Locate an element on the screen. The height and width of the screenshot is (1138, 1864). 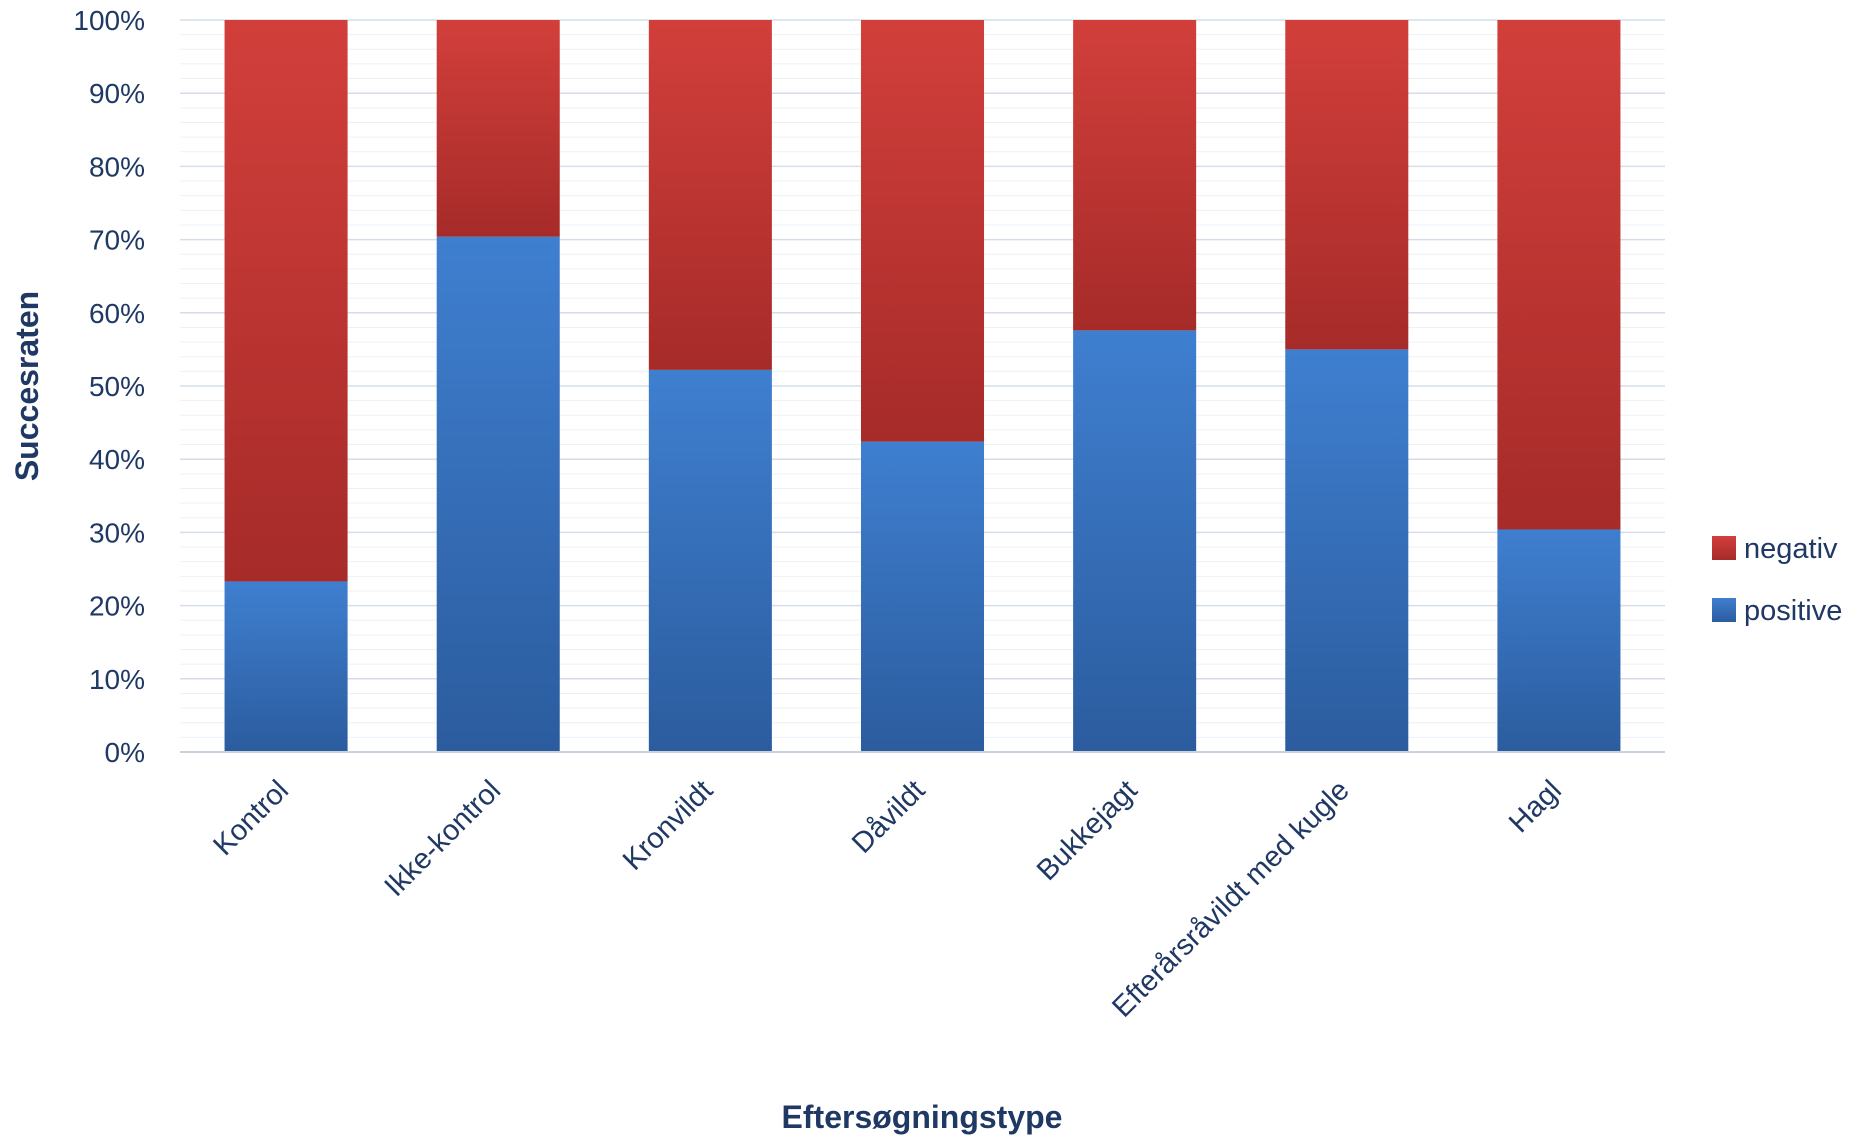
legend-swatch-positive is located at coordinates (1724, 610).